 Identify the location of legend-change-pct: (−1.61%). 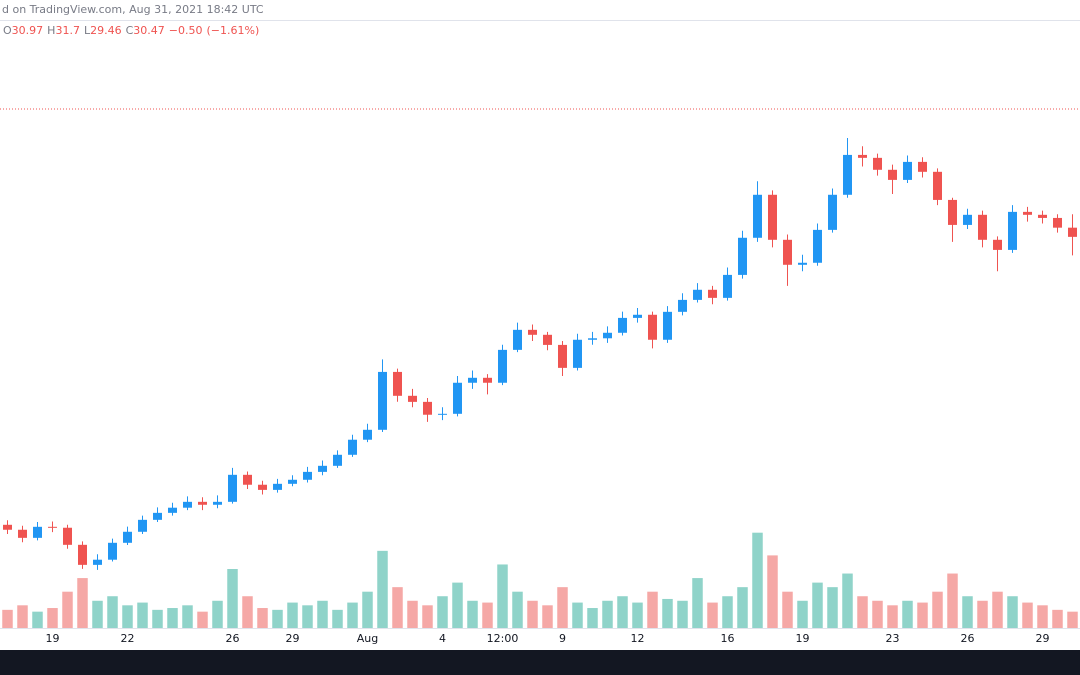
(233, 30).